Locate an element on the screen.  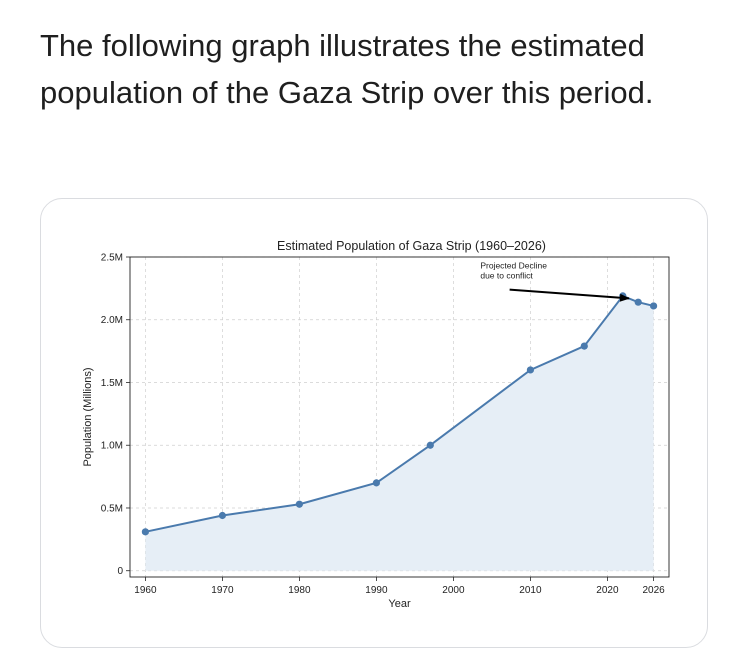
y-tick-label: 1.5M is located at coordinates (112, 383).